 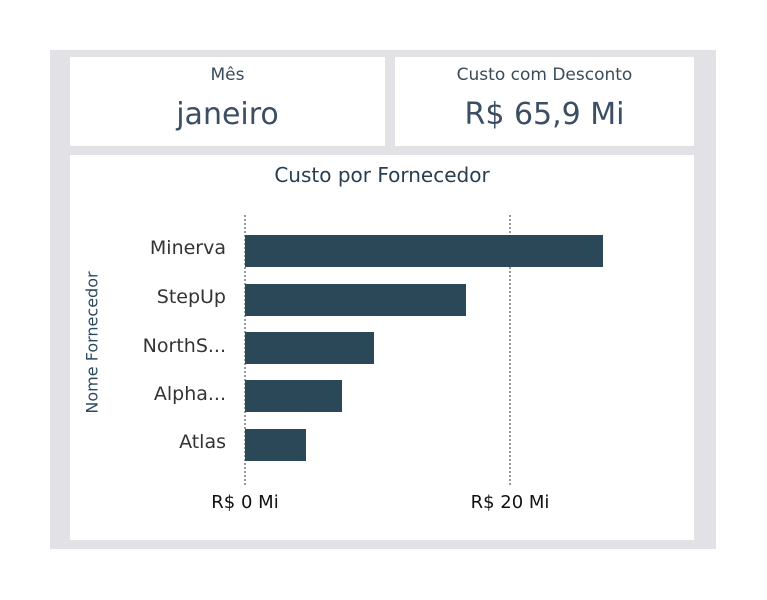 What do you see at coordinates (227, 114) in the screenshot?
I see `kpi-month-value: janeiro` at bounding box center [227, 114].